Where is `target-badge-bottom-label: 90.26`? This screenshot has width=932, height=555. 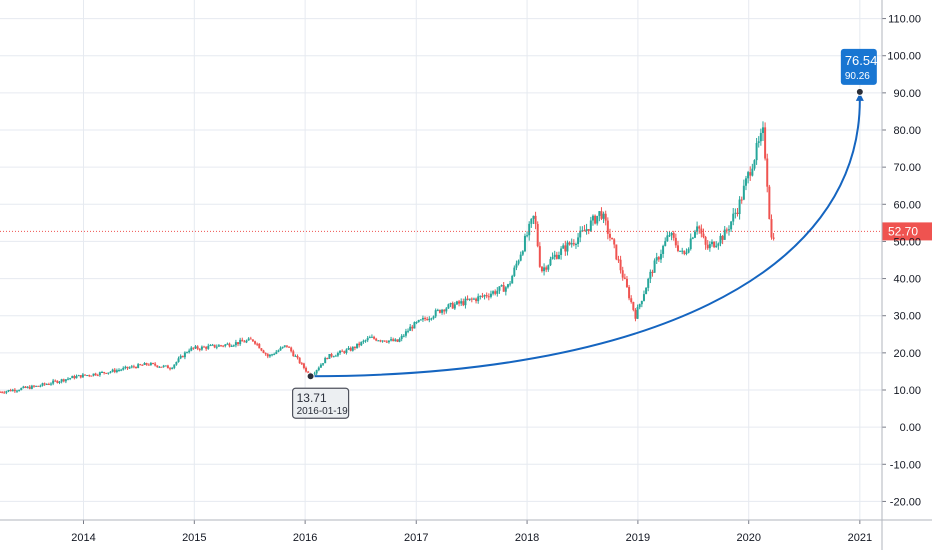 target-badge-bottom-label: 90.26 is located at coordinates (857, 76).